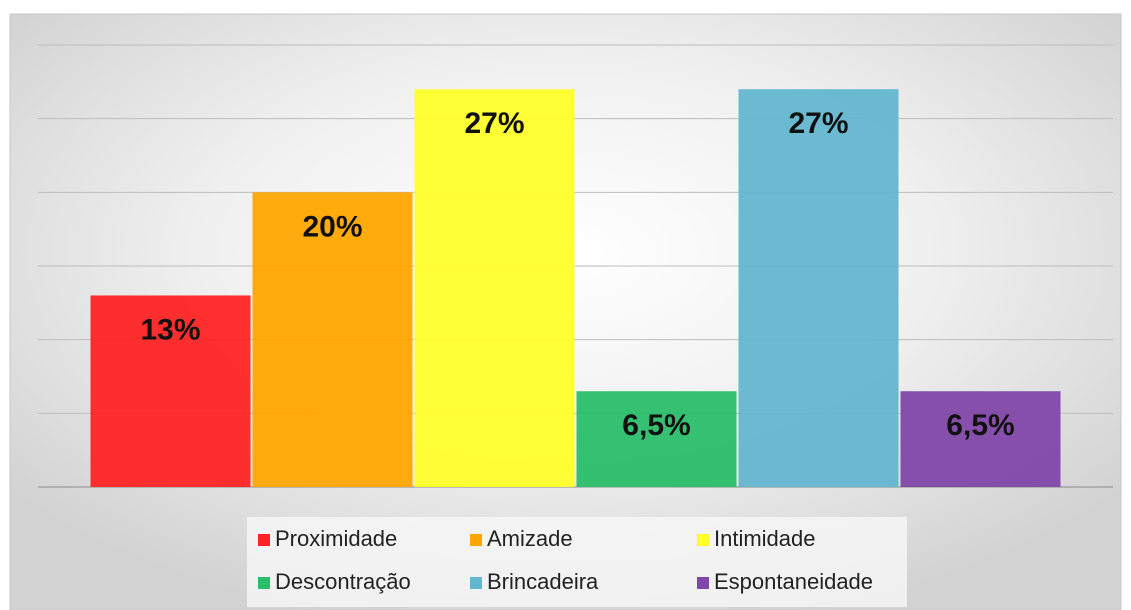 The image size is (1131, 610). I want to click on legend-label: Espontaneidade, so click(793, 581).